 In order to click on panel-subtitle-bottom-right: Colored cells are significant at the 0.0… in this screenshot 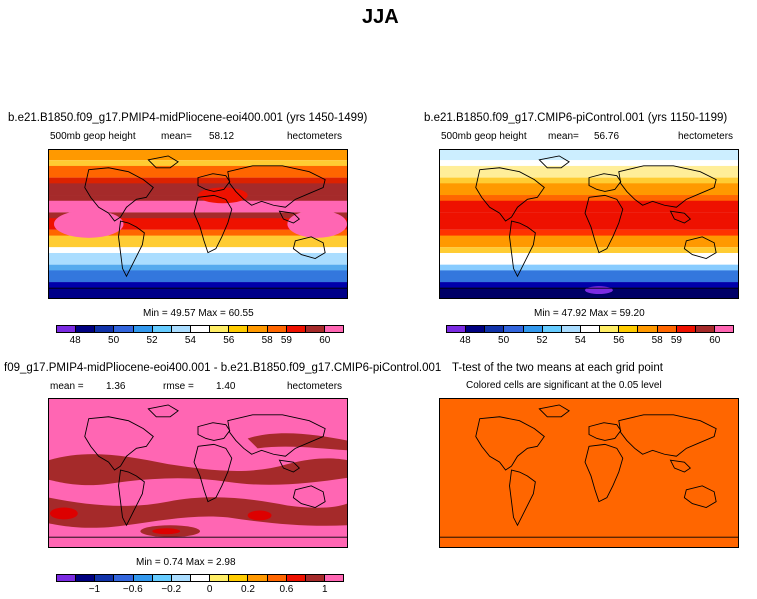, I will do `click(564, 385)`.